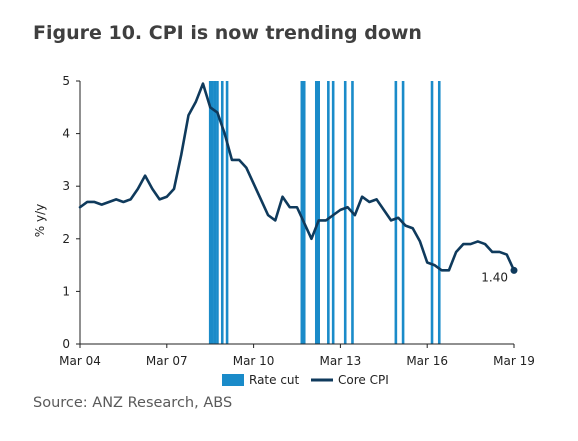 The image size is (578, 441). What do you see at coordinates (363, 380) in the screenshot?
I see `legend-core-cpi-label: Core CPI` at bounding box center [363, 380].